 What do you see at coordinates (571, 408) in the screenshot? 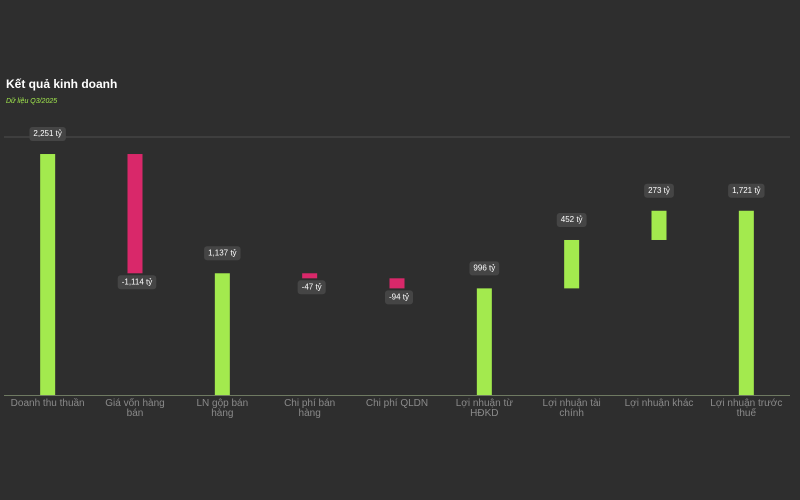
I see `x-tick-label: Lợi nhuận tài chính` at bounding box center [571, 408].